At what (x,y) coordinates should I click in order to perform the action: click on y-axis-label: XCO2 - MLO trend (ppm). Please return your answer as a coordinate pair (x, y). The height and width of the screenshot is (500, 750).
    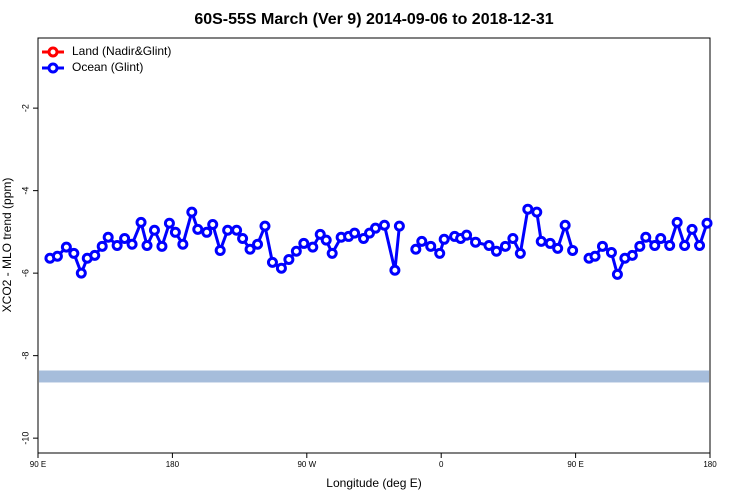
    Looking at the image, I should click on (7, 245).